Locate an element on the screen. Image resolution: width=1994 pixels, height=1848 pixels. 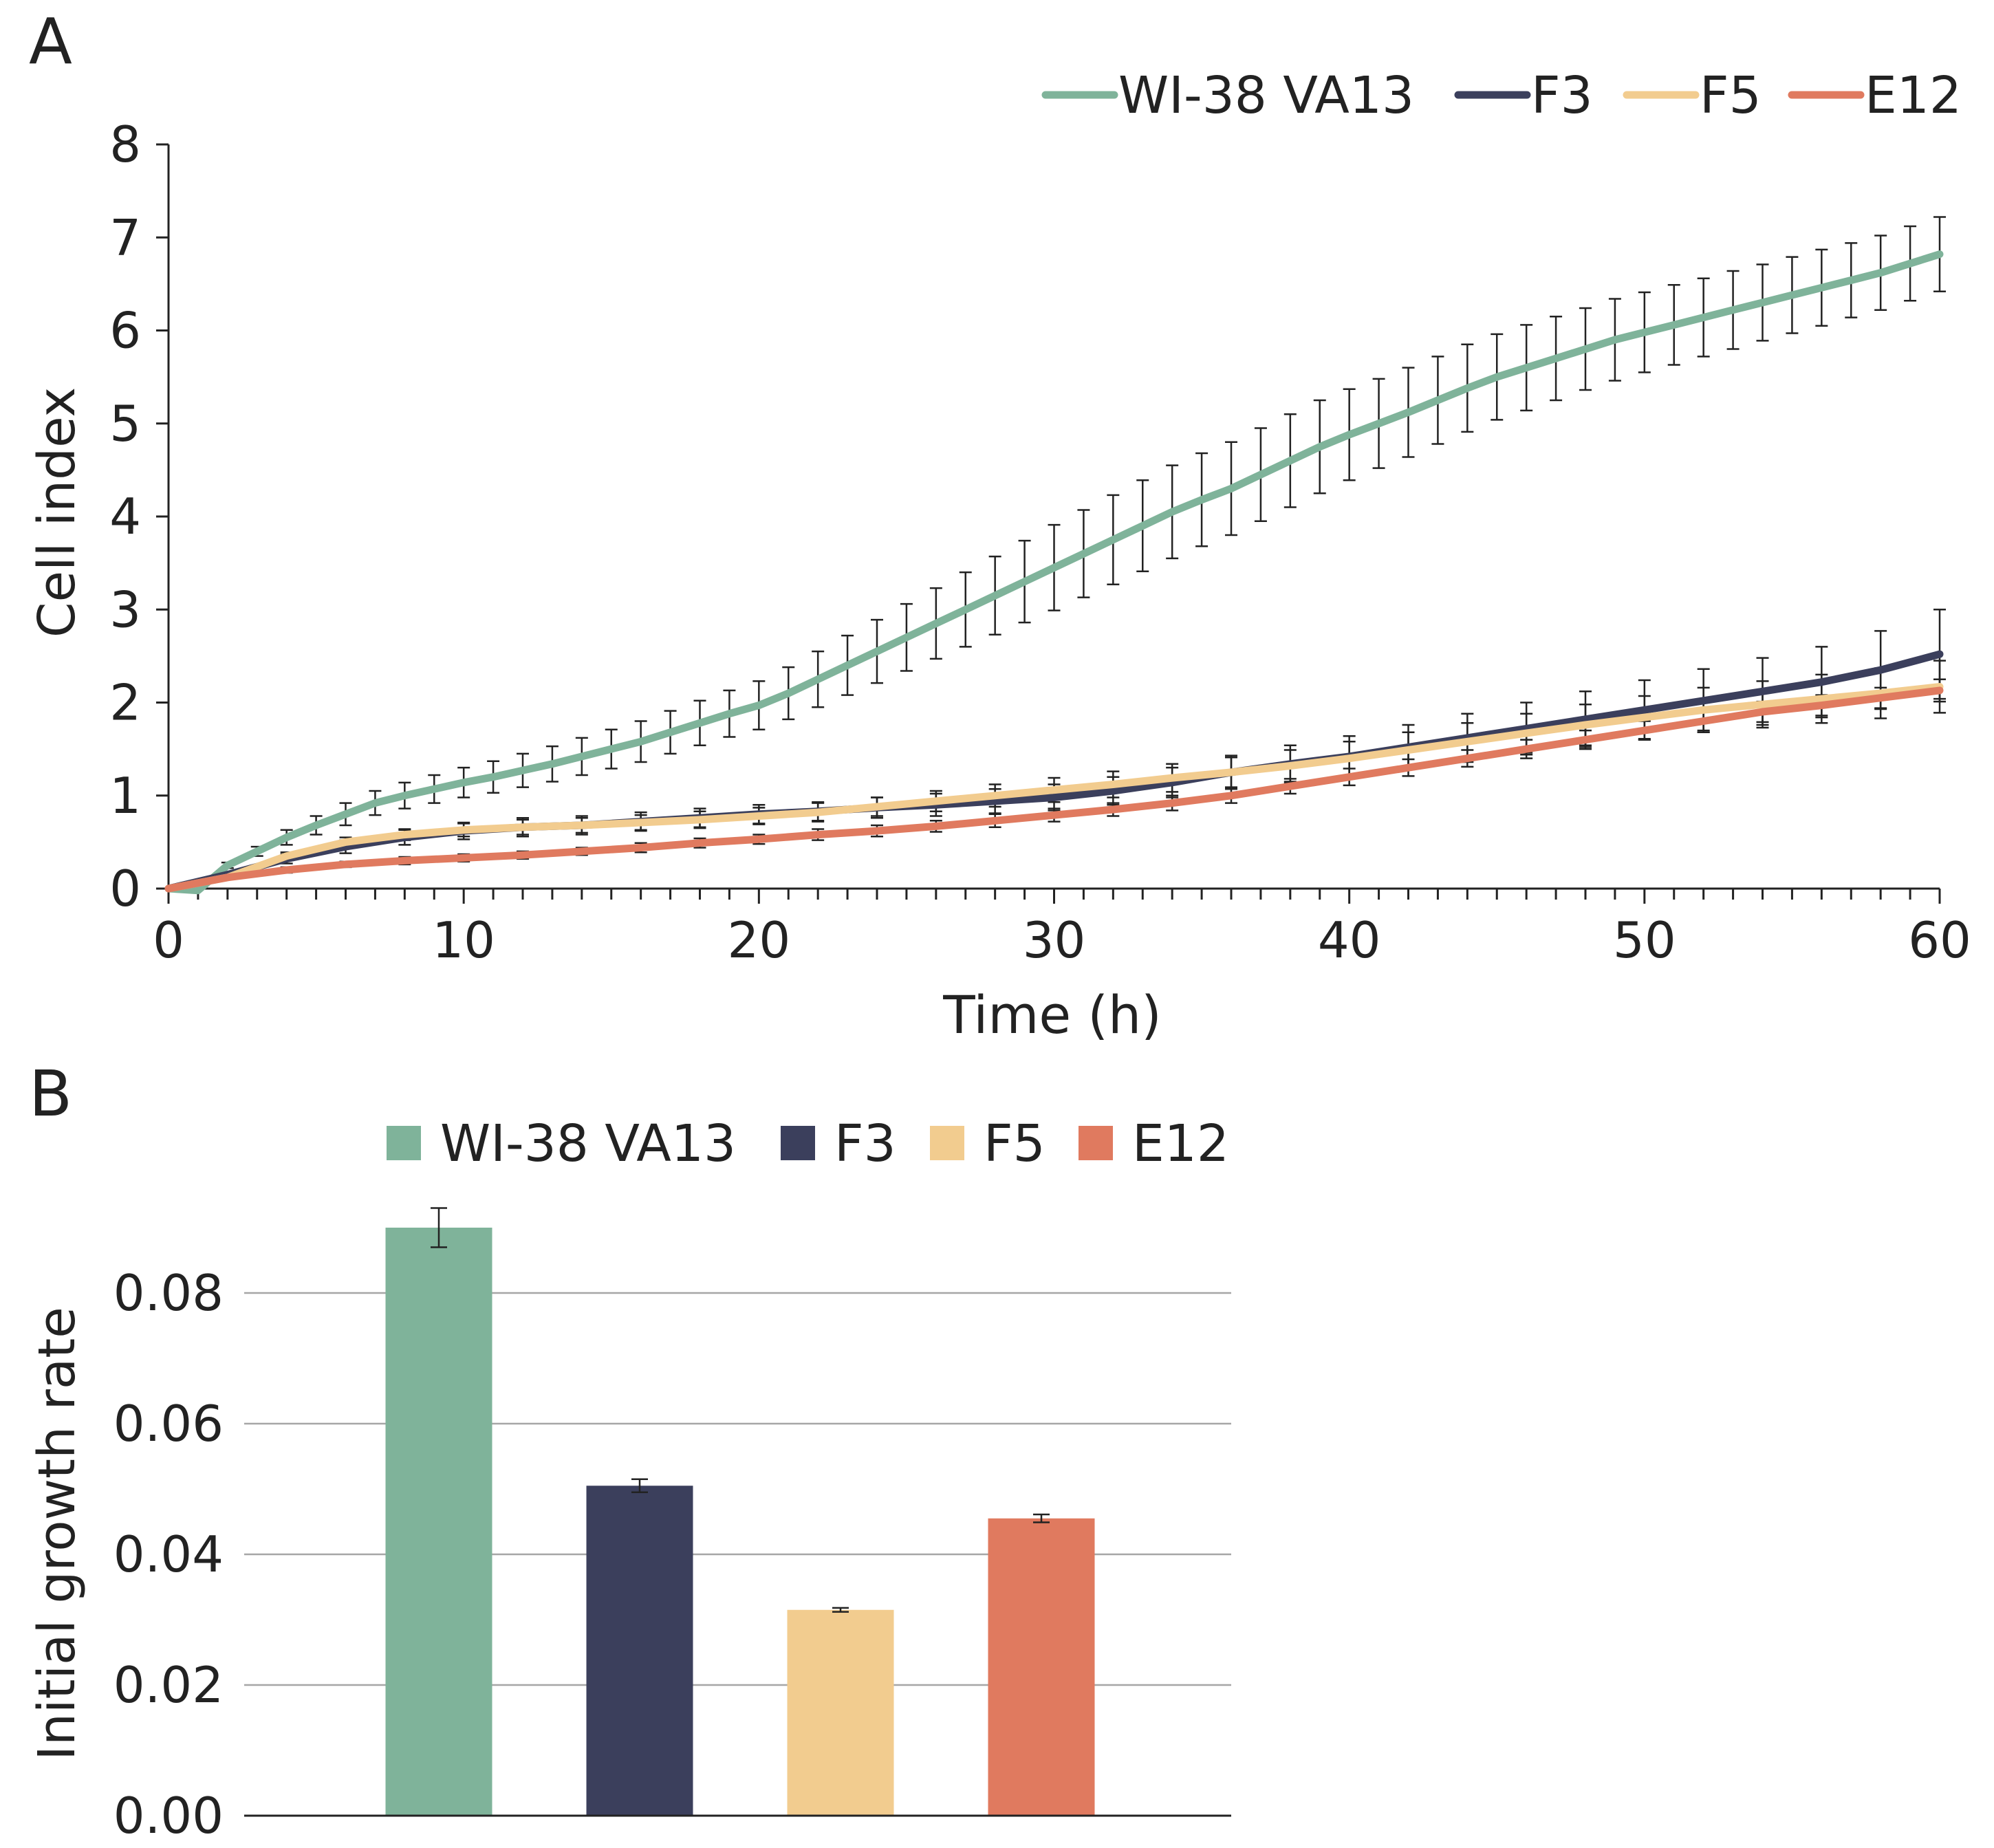
b-y-tick-label: 0.06 is located at coordinates (168, 1424).